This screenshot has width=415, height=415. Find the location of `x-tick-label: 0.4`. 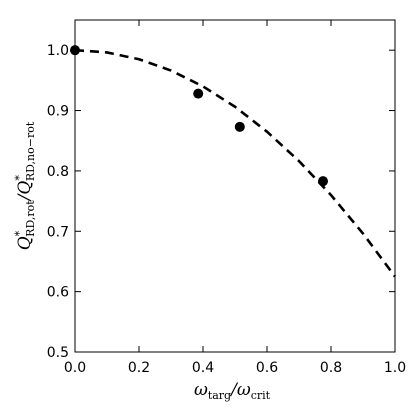

x-tick-label: 0.4 is located at coordinates (203, 368).